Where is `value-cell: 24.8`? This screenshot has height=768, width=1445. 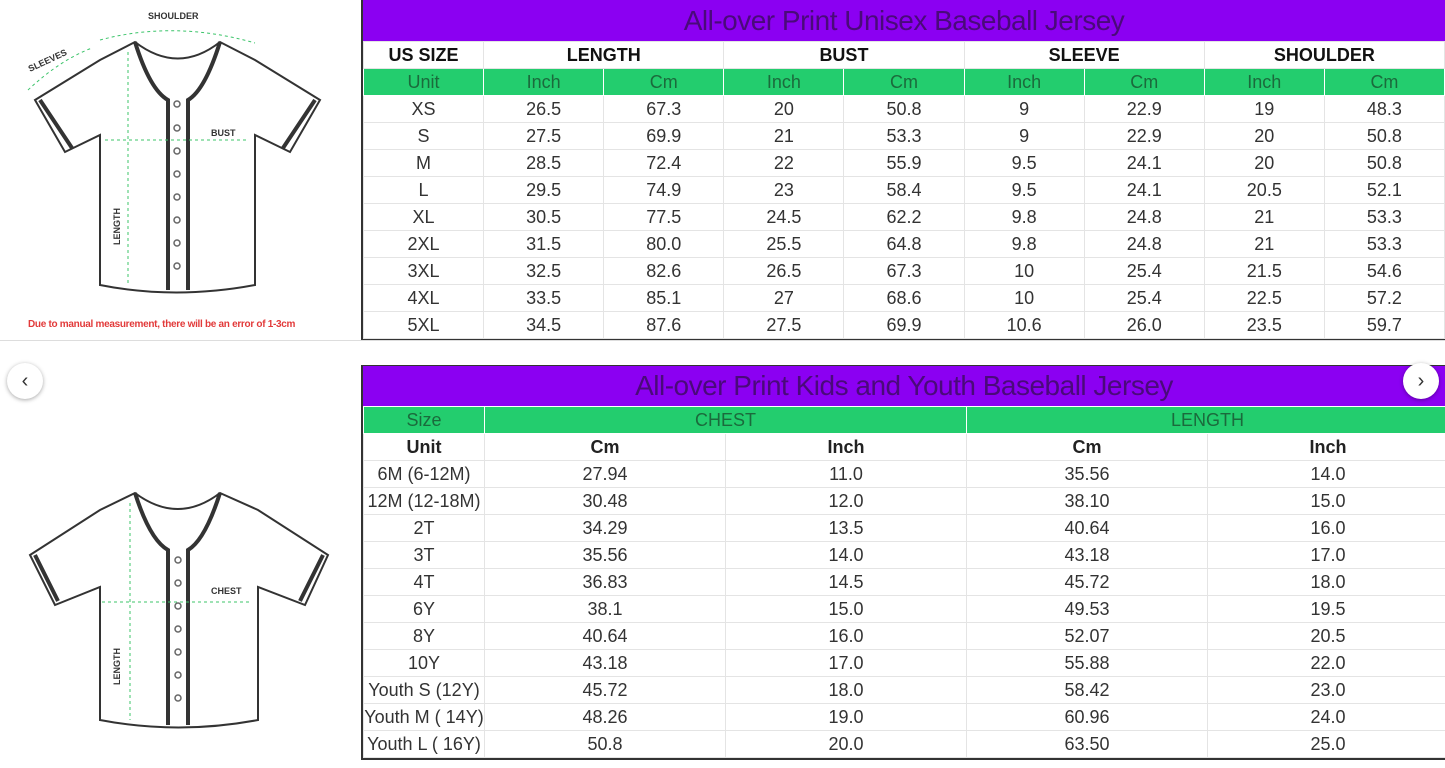 value-cell: 24.8 is located at coordinates (1144, 217).